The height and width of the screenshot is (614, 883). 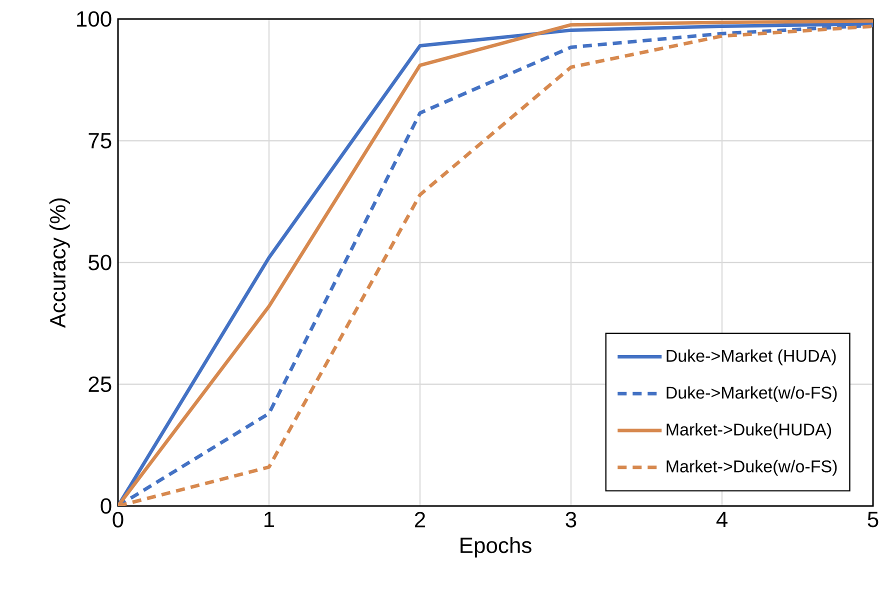 I want to click on legend-label: Market->Duke(w/o-FS), so click(x=751, y=468).